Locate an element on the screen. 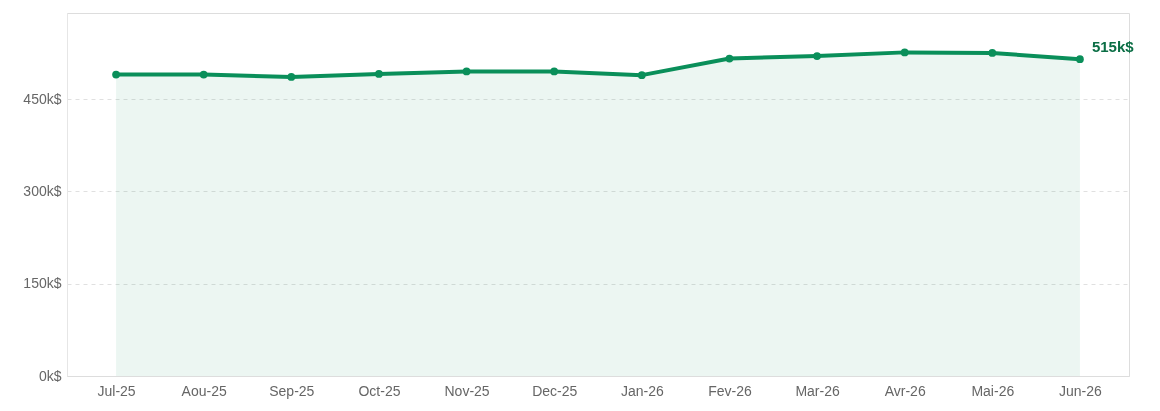  x-tick-label: Sep-25 is located at coordinates (292, 390).